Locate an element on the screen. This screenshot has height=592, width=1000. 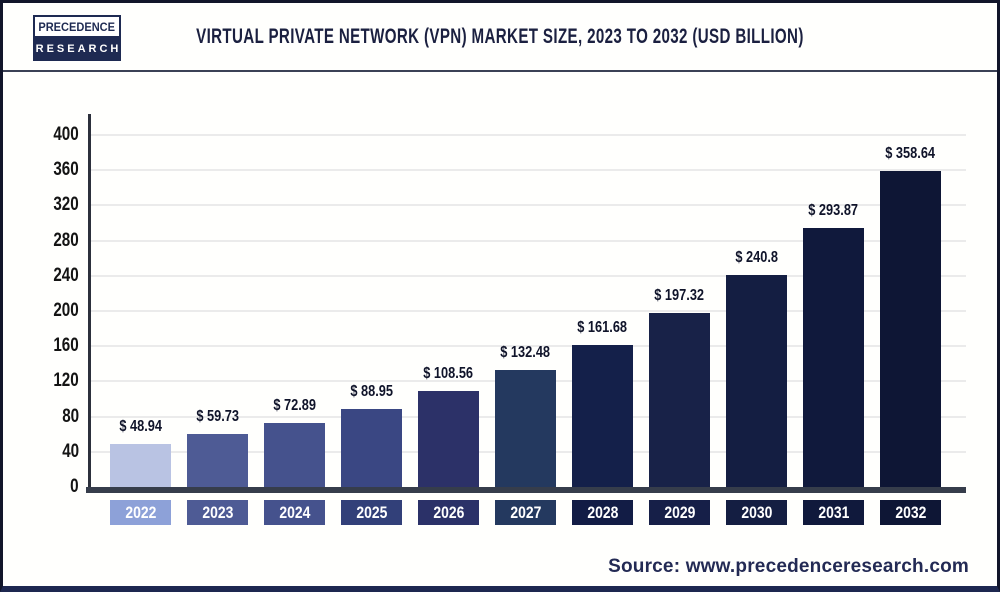
bar-2030 is located at coordinates (756, 381).